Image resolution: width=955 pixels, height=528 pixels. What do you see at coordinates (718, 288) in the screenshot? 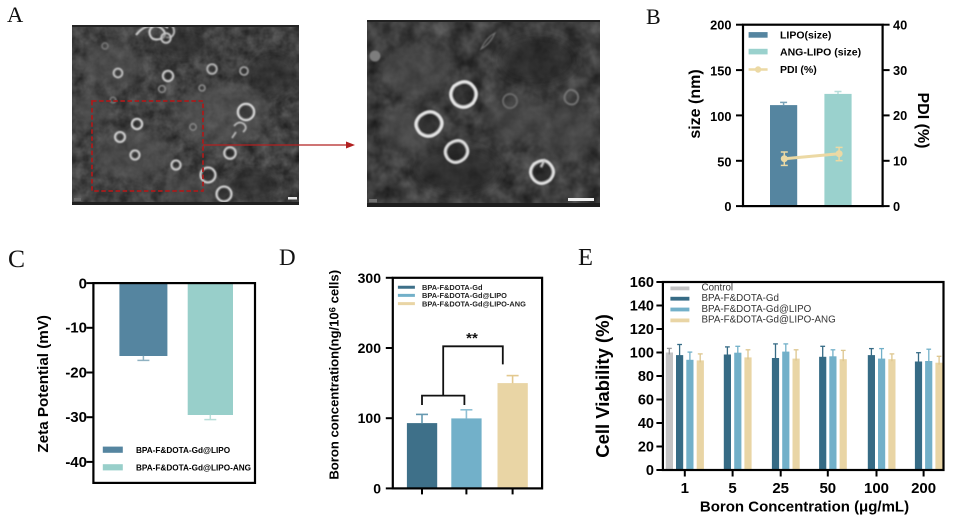
I see `svg-text: Control` at bounding box center [718, 288].